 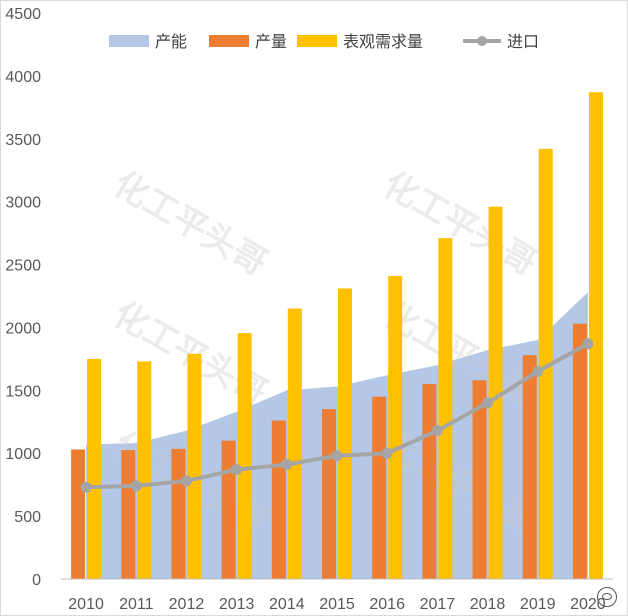 What do you see at coordinates (194, 466) in the screenshot?
I see `bar-demand-2012` at bounding box center [194, 466].